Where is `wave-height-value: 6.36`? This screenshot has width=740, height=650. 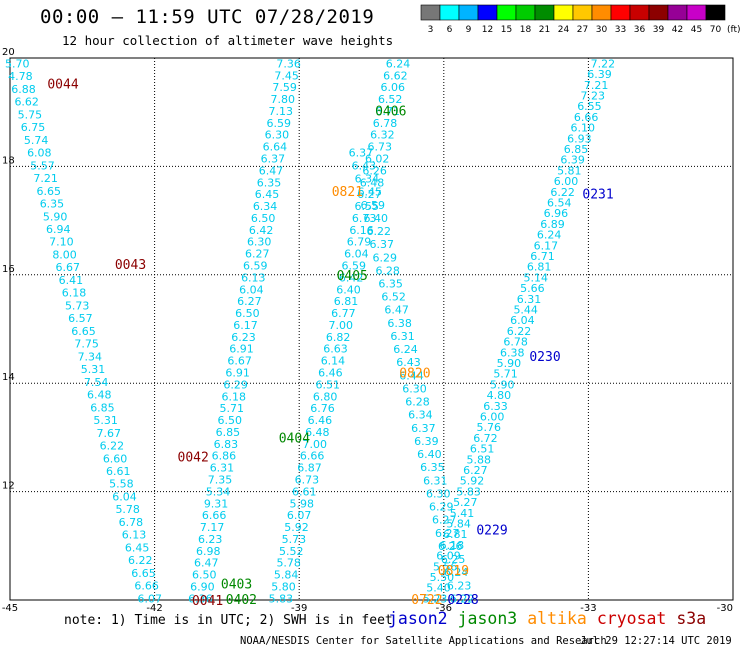
wave-height-value: 6.36 is located at coordinates (200, 598).